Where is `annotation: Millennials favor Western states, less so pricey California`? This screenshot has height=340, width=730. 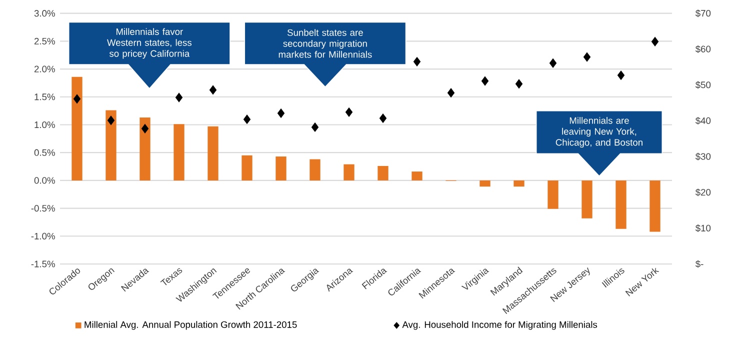
annotation: Millennials favor Western states, less so pricey California is located at coordinates (149, 43).